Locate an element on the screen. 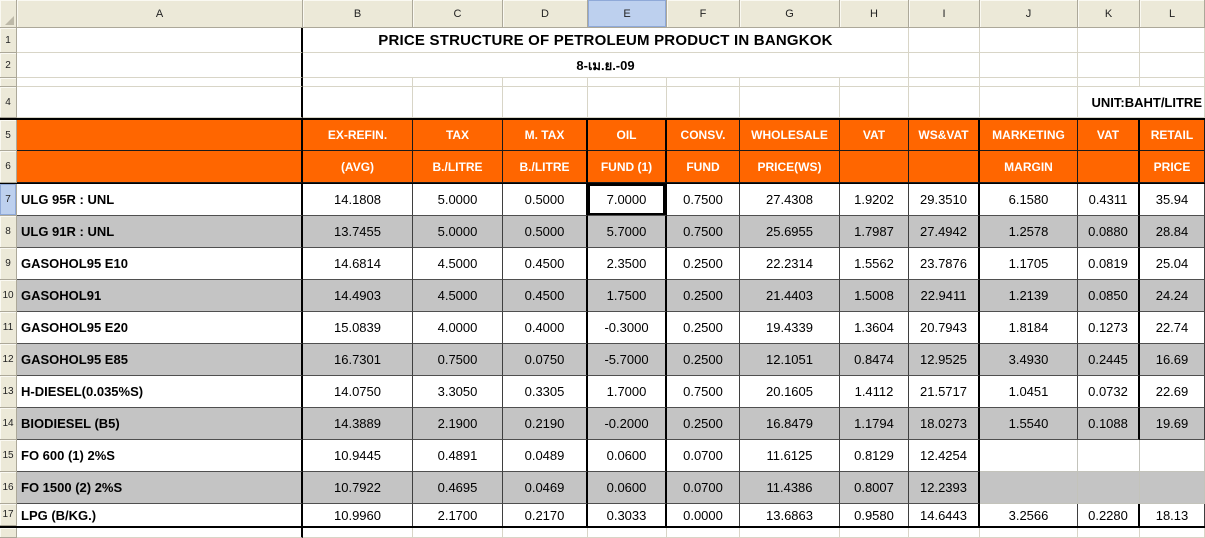 This screenshot has height=538, width=1205. cell-C11: 4.0000 is located at coordinates (458, 328).